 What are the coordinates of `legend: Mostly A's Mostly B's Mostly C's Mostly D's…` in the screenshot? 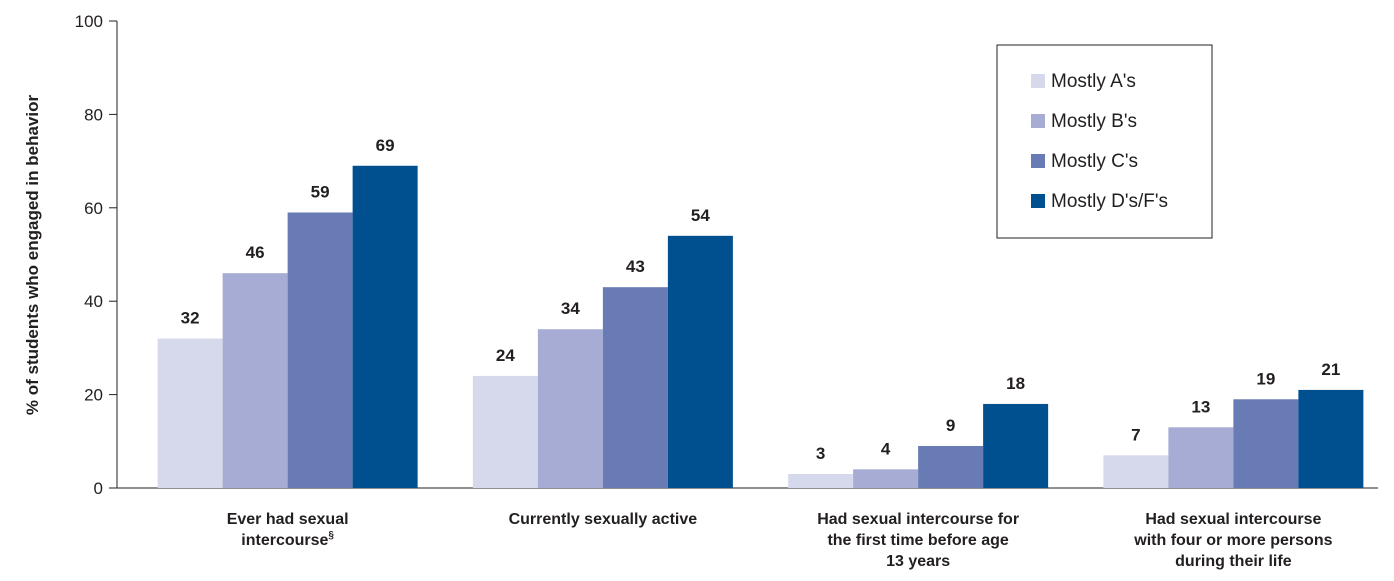 It's located at (1104, 141).